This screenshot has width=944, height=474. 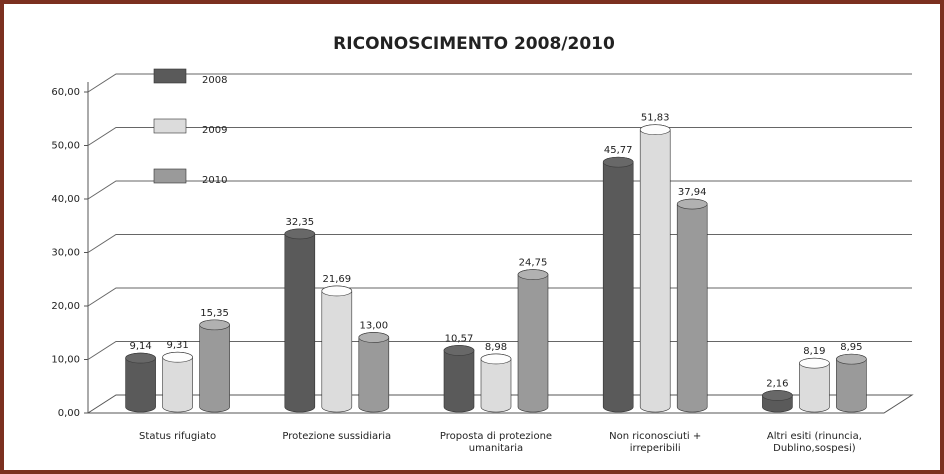 I want to click on y-tick-label: 30,00, so click(x=65, y=253).